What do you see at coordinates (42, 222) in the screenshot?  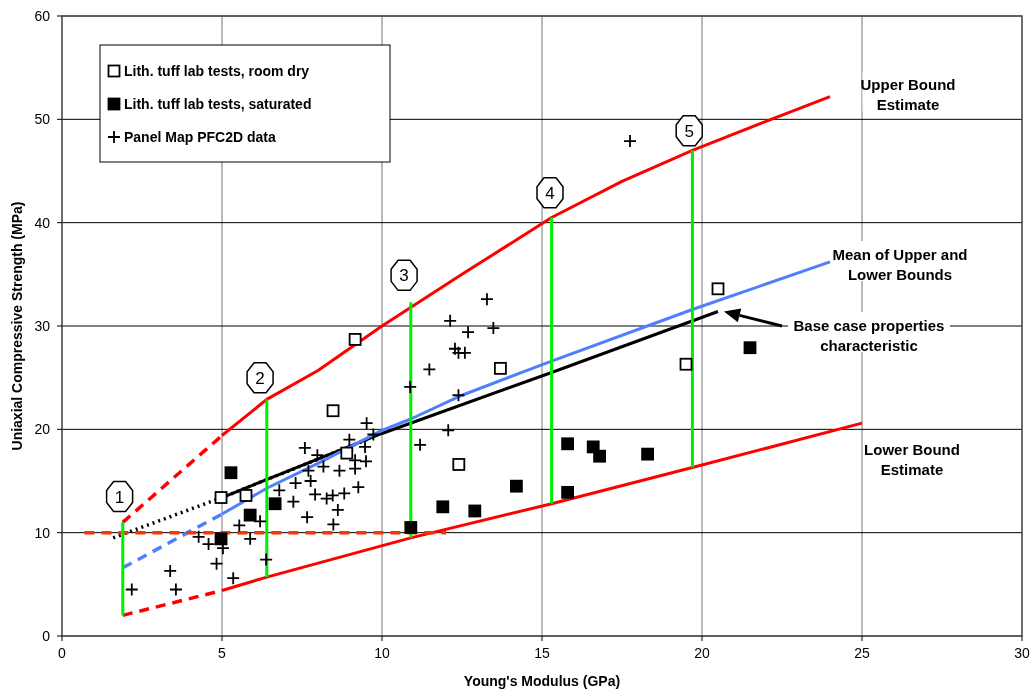 I see `y-tick-label: 40` at bounding box center [42, 222].